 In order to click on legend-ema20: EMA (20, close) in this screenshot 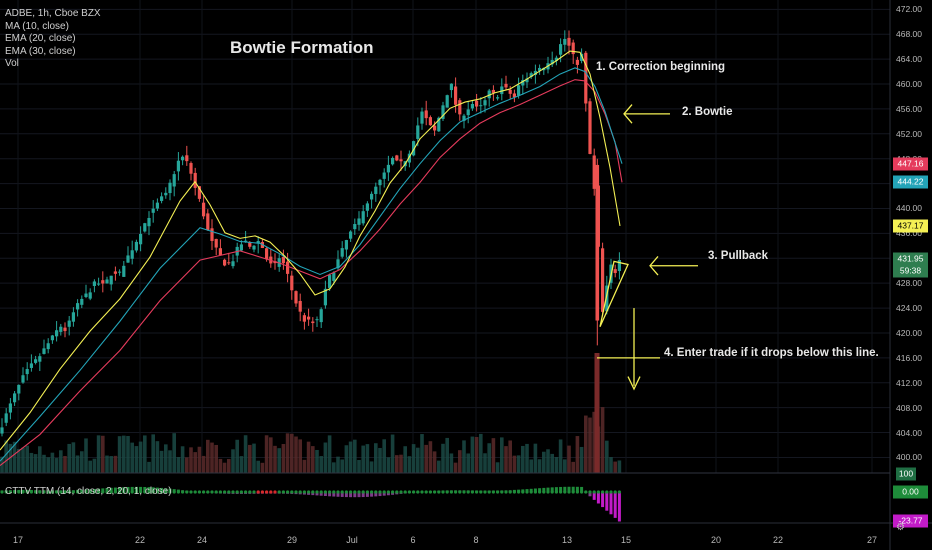, I will do `click(40, 38)`.